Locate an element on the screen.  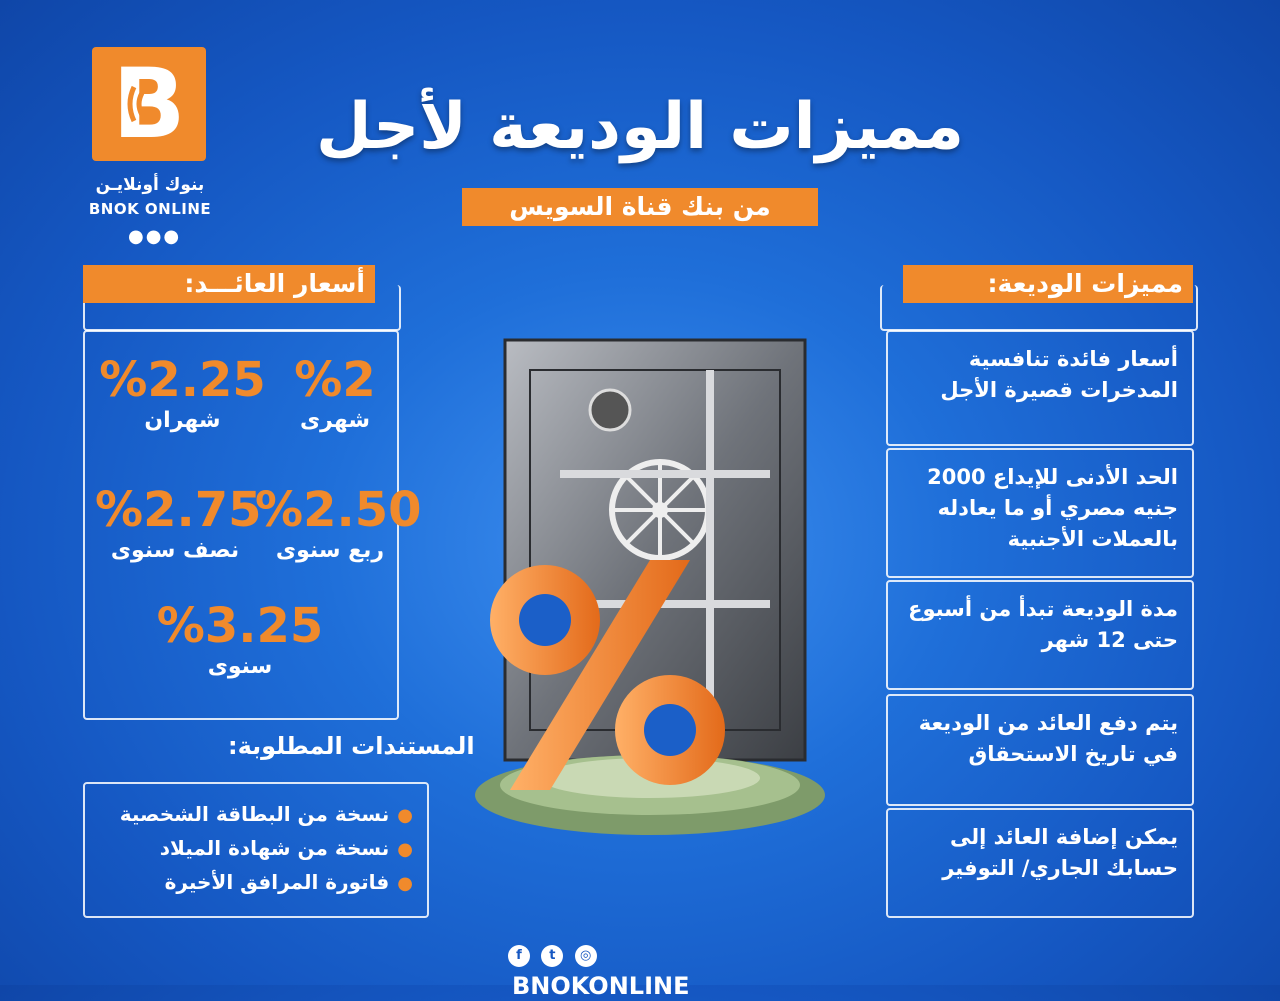
rate-annual: %3.25 سنوى is located at coordinates (240, 641).